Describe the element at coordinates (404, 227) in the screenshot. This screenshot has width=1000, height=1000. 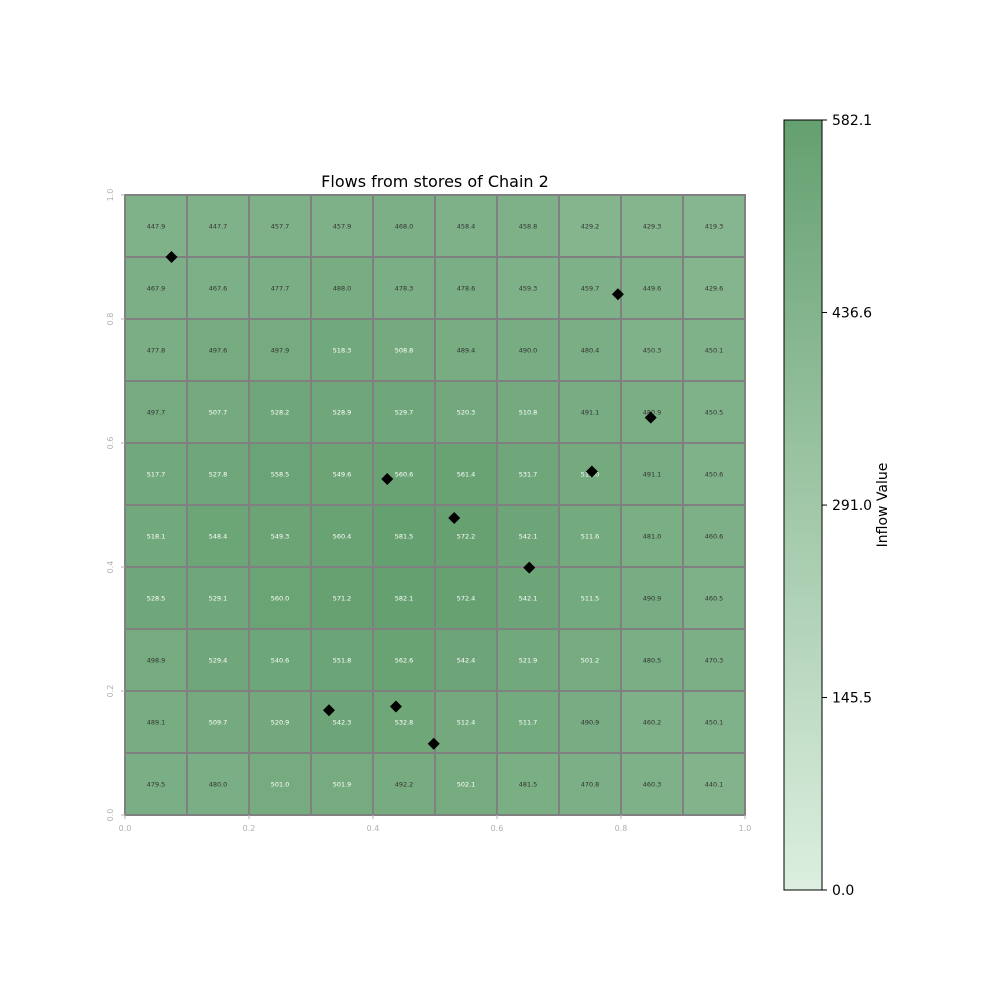
I see `cell-value-label: 468.0` at that location.